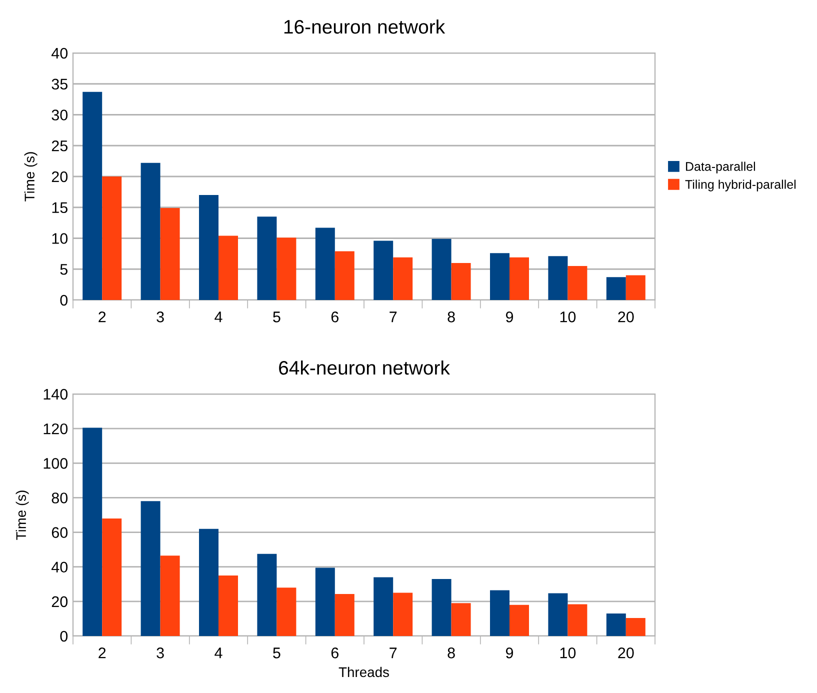 The height and width of the screenshot is (693, 817). Describe the element at coordinates (64, 269) in the screenshot. I see `y-tick-label: 5` at that location.